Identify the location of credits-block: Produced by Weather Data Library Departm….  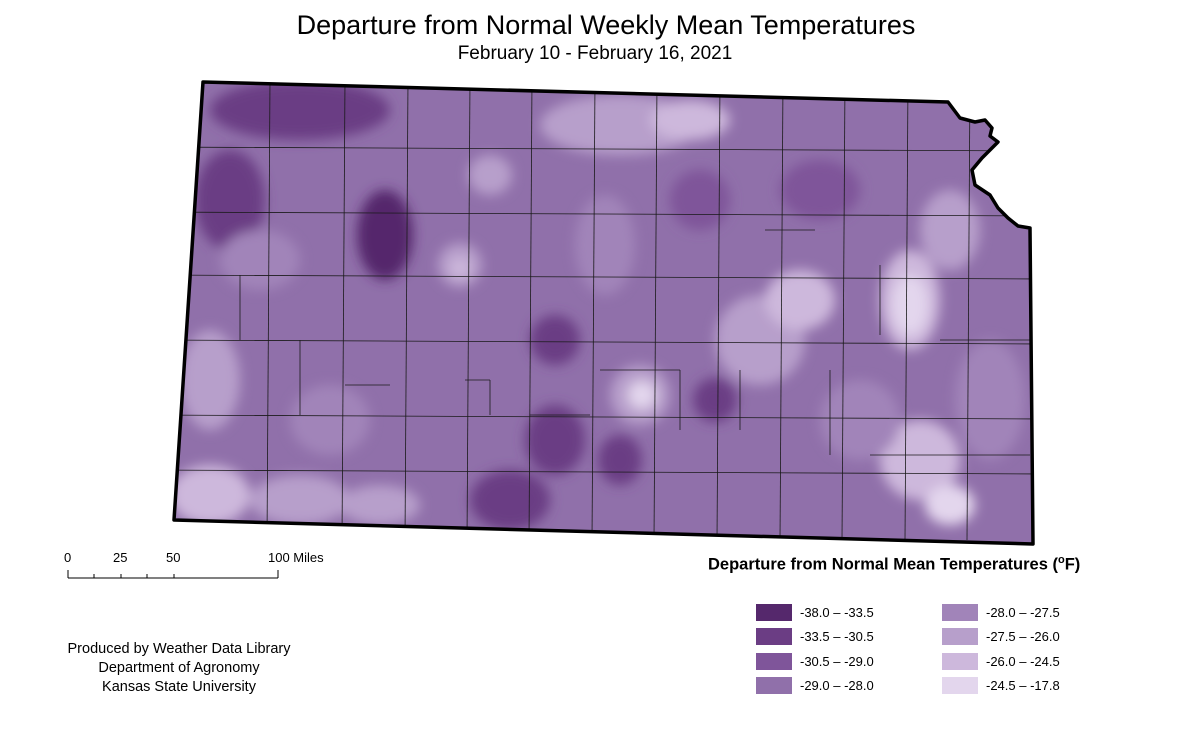
(179, 668).